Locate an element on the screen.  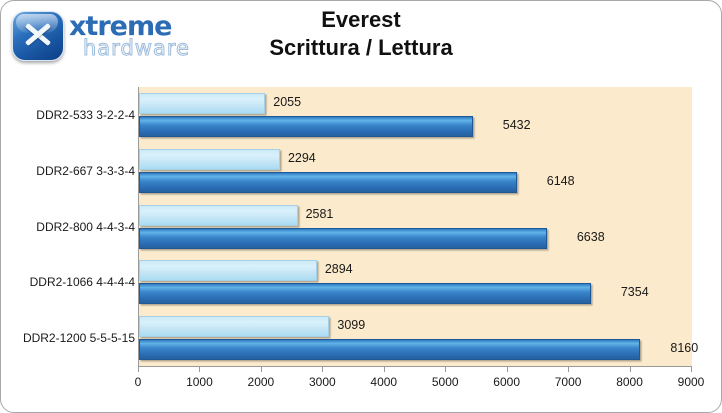
bar-group: 2581 6638 is located at coordinates (415, 227).